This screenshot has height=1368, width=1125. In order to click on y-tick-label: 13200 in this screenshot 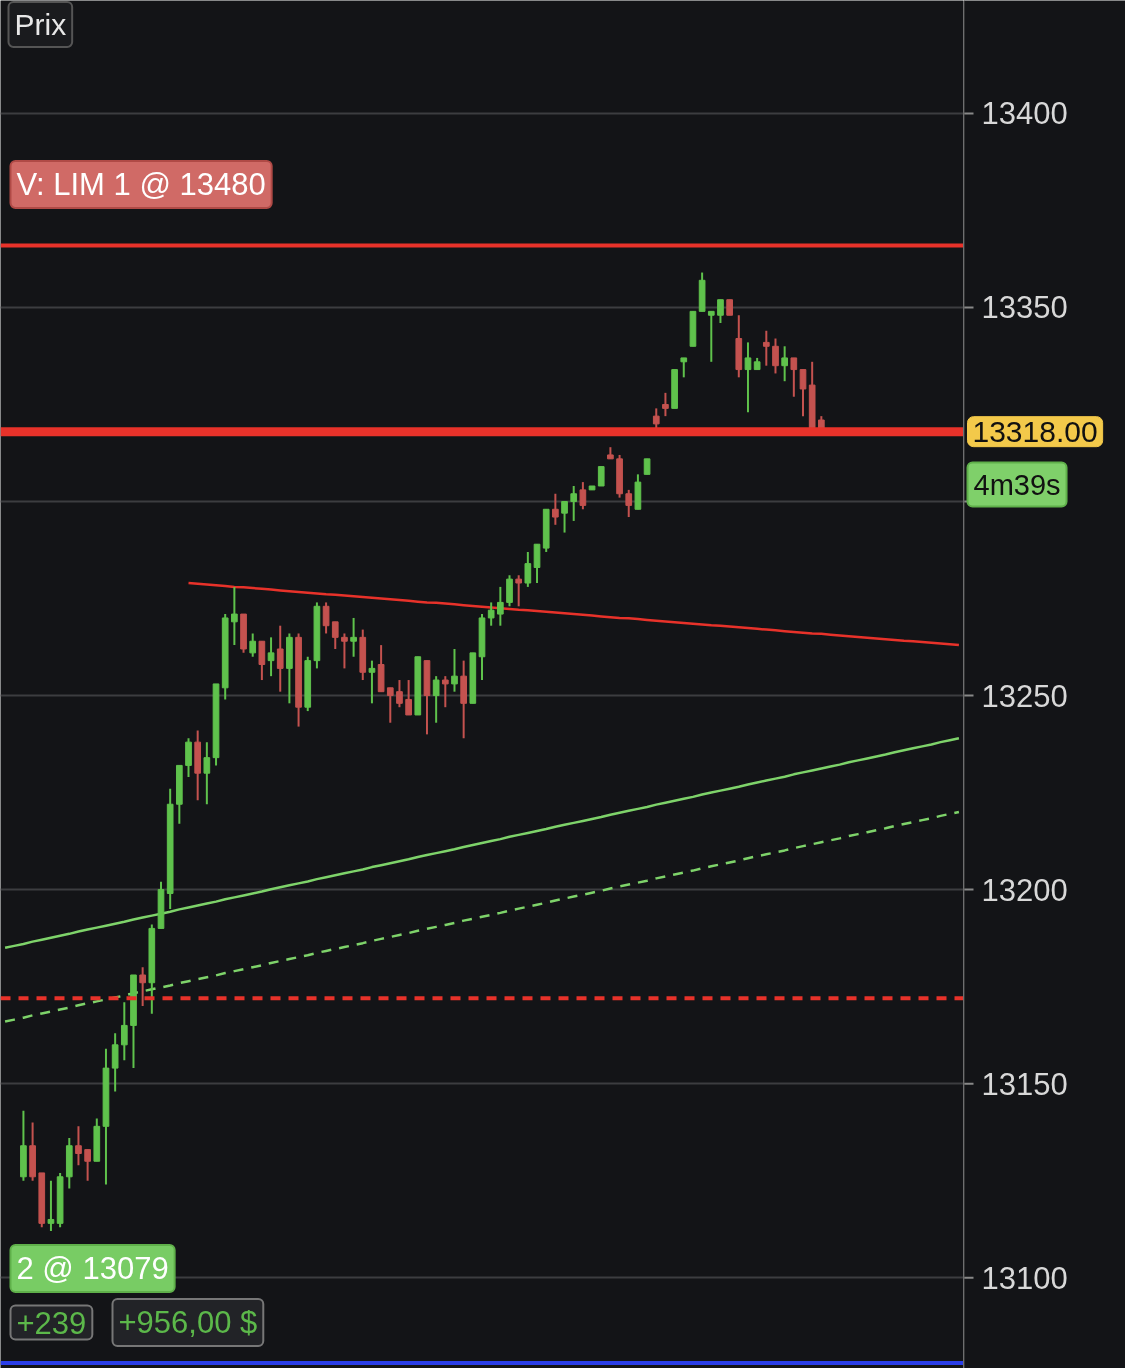, I will do `click(1024, 890)`.